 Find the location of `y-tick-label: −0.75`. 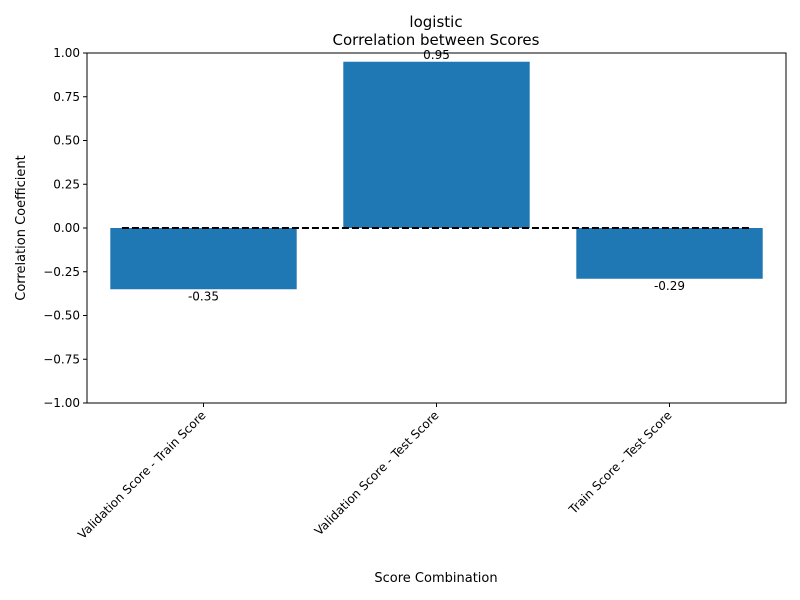

y-tick-label: −0.75 is located at coordinates (61, 359).